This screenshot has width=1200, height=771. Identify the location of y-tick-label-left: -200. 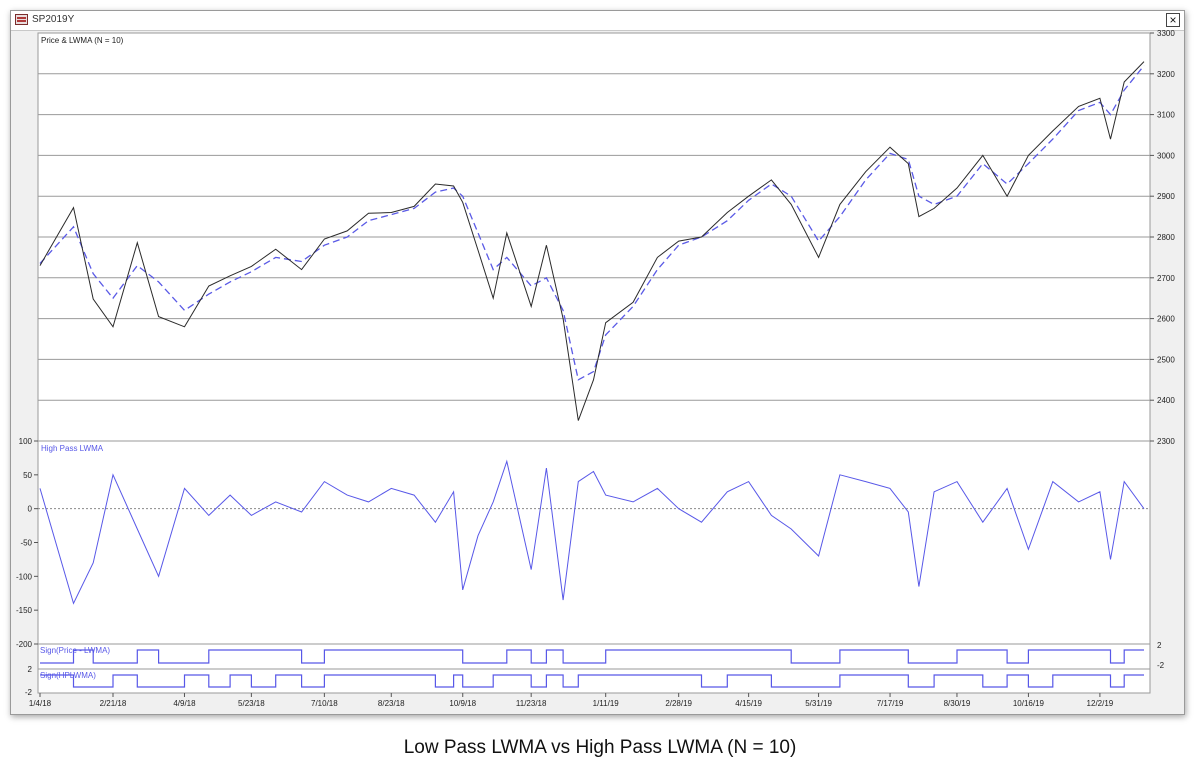
(24, 644).